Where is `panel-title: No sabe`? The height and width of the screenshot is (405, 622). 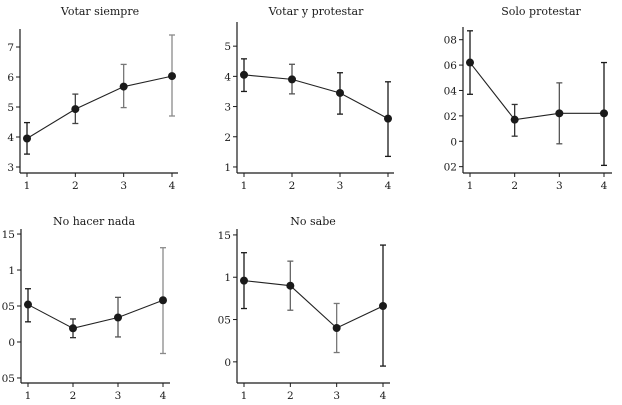
panel-title: No sabe is located at coordinates (313, 221).